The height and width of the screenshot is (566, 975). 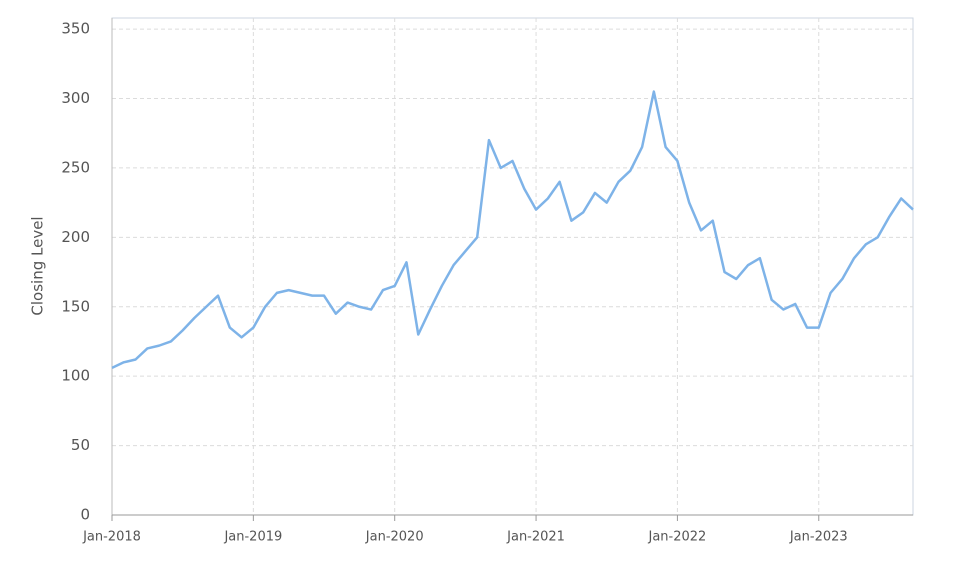 I want to click on y-tick-label: 200, so click(x=75, y=237).